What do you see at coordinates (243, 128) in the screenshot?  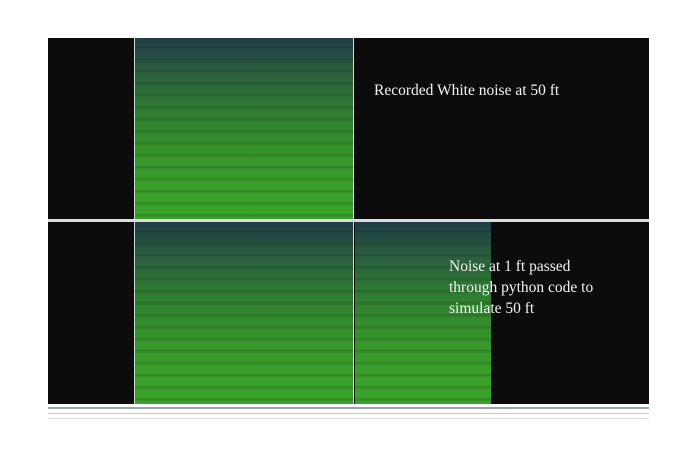 I see `spectrogram-recorded` at bounding box center [243, 128].